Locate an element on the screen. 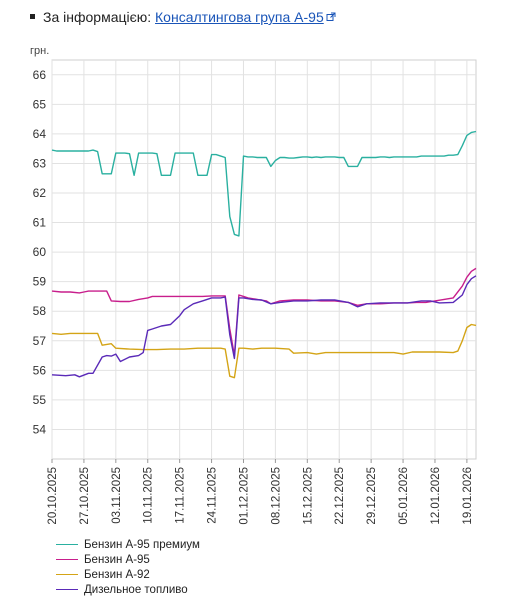 The height and width of the screenshot is (600, 508). y-tick-label: 61 is located at coordinates (40, 223).